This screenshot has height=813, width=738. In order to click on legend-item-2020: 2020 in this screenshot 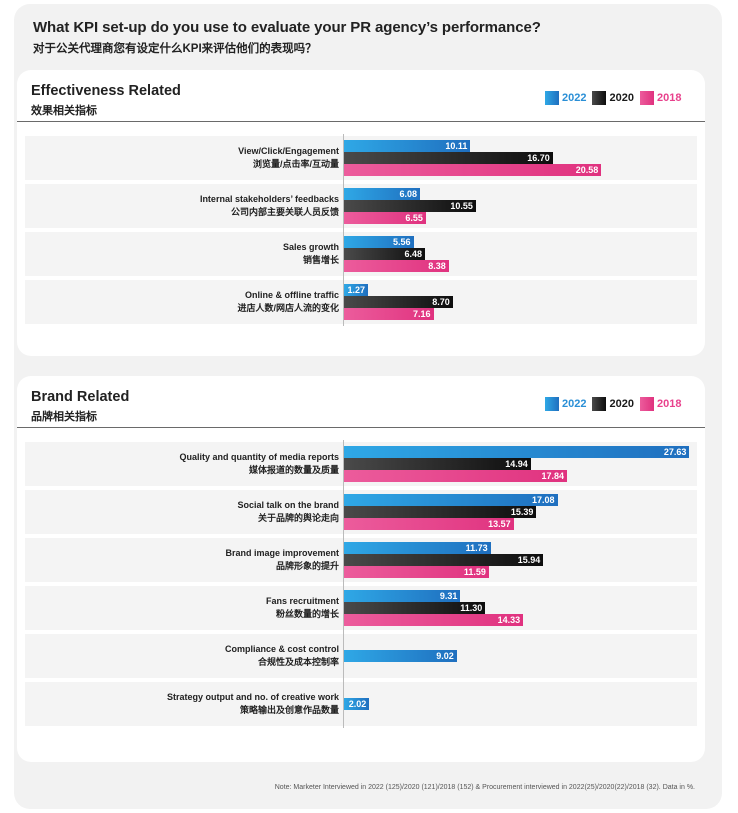, I will do `click(613, 98)`.